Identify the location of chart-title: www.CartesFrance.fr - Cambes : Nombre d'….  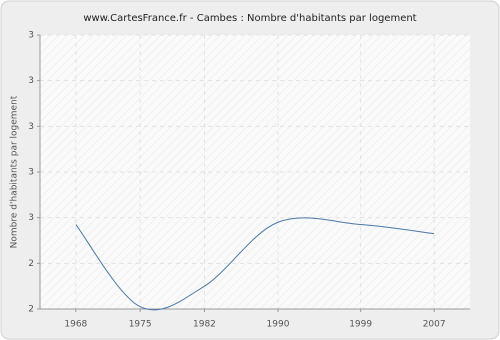
(249, 18).